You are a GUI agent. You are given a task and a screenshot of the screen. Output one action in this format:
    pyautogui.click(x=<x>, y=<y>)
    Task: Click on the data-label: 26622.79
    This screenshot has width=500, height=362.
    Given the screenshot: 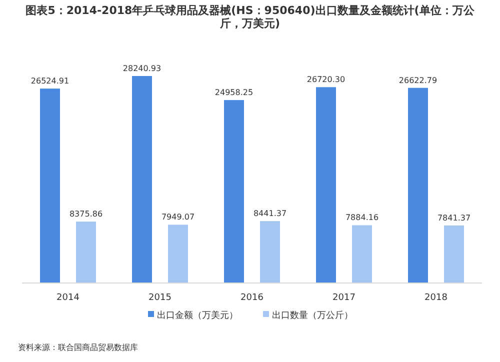 What is the action you would take?
    pyautogui.click(x=418, y=80)
    